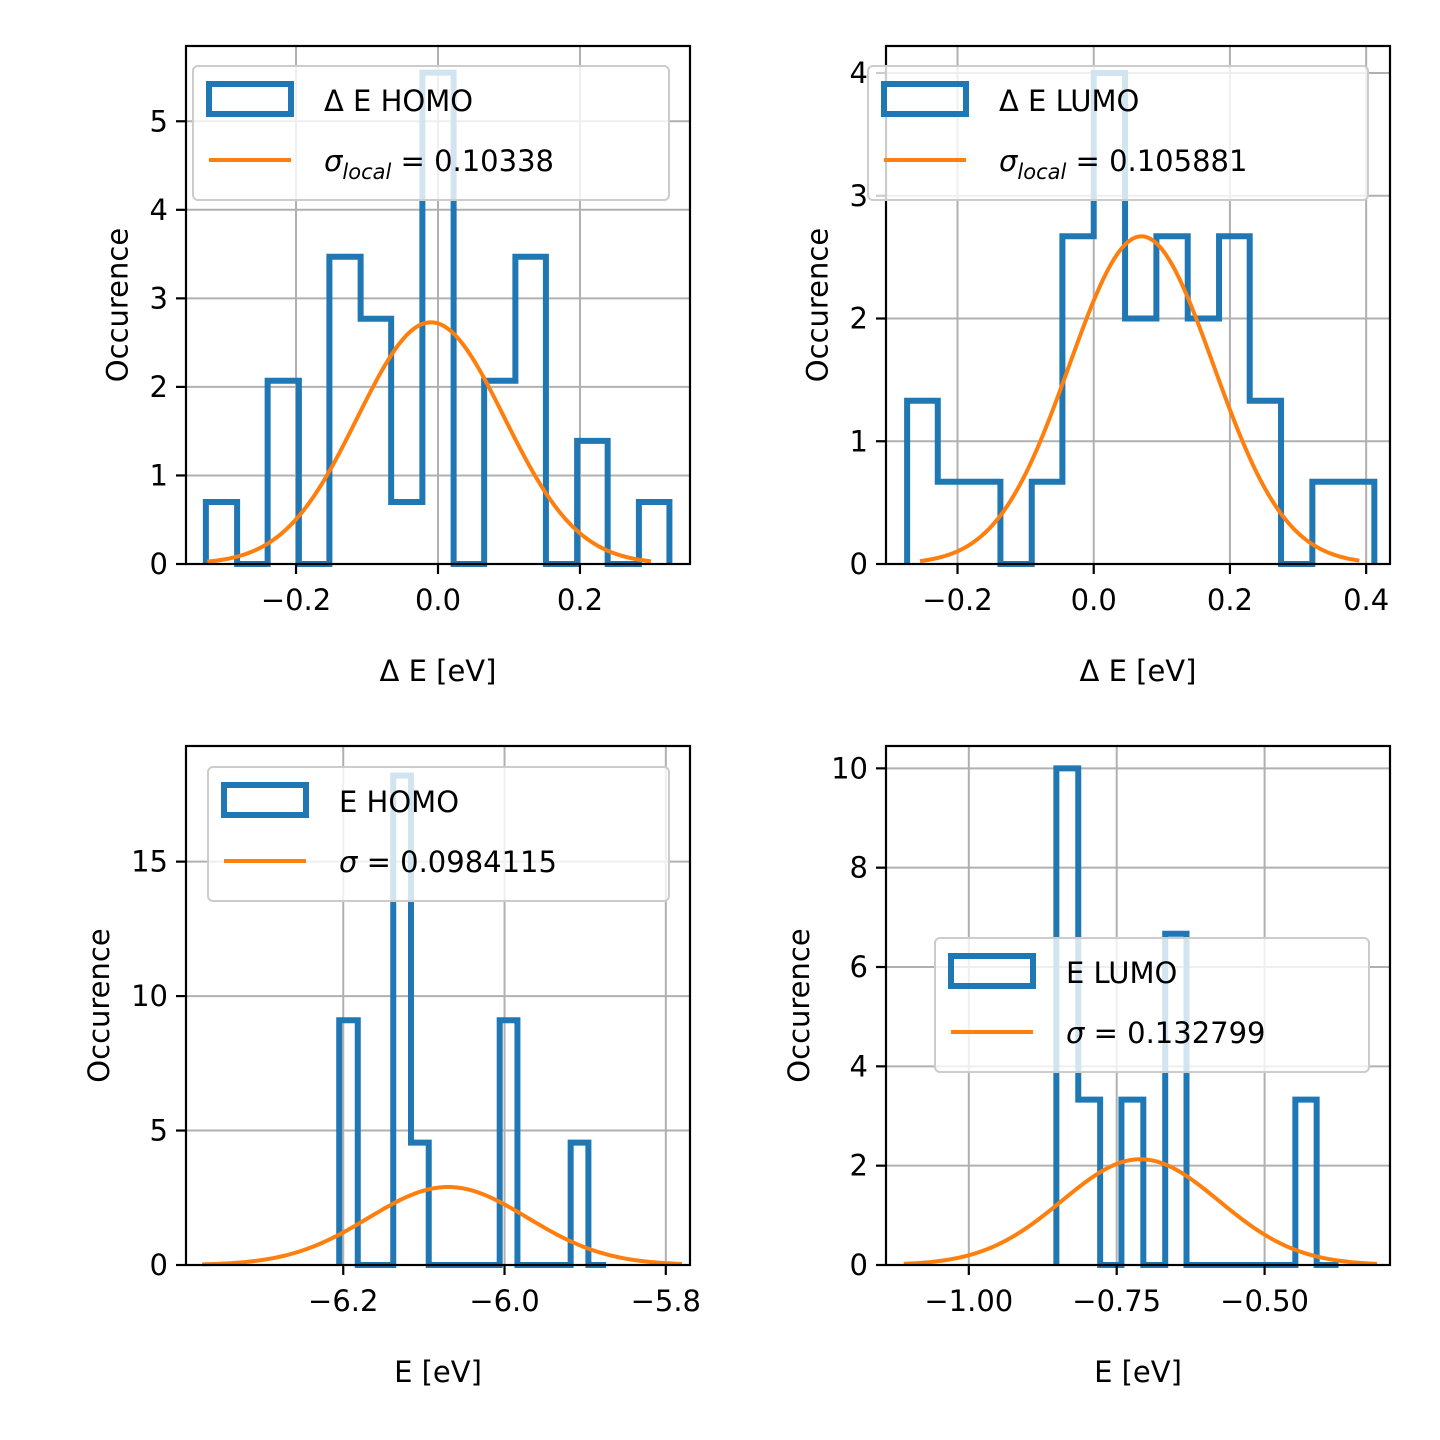 This screenshot has height=1440, width=1440. Describe the element at coordinates (159, 387) in the screenshot. I see `chart-1-ytick-label-2: 2` at that location.